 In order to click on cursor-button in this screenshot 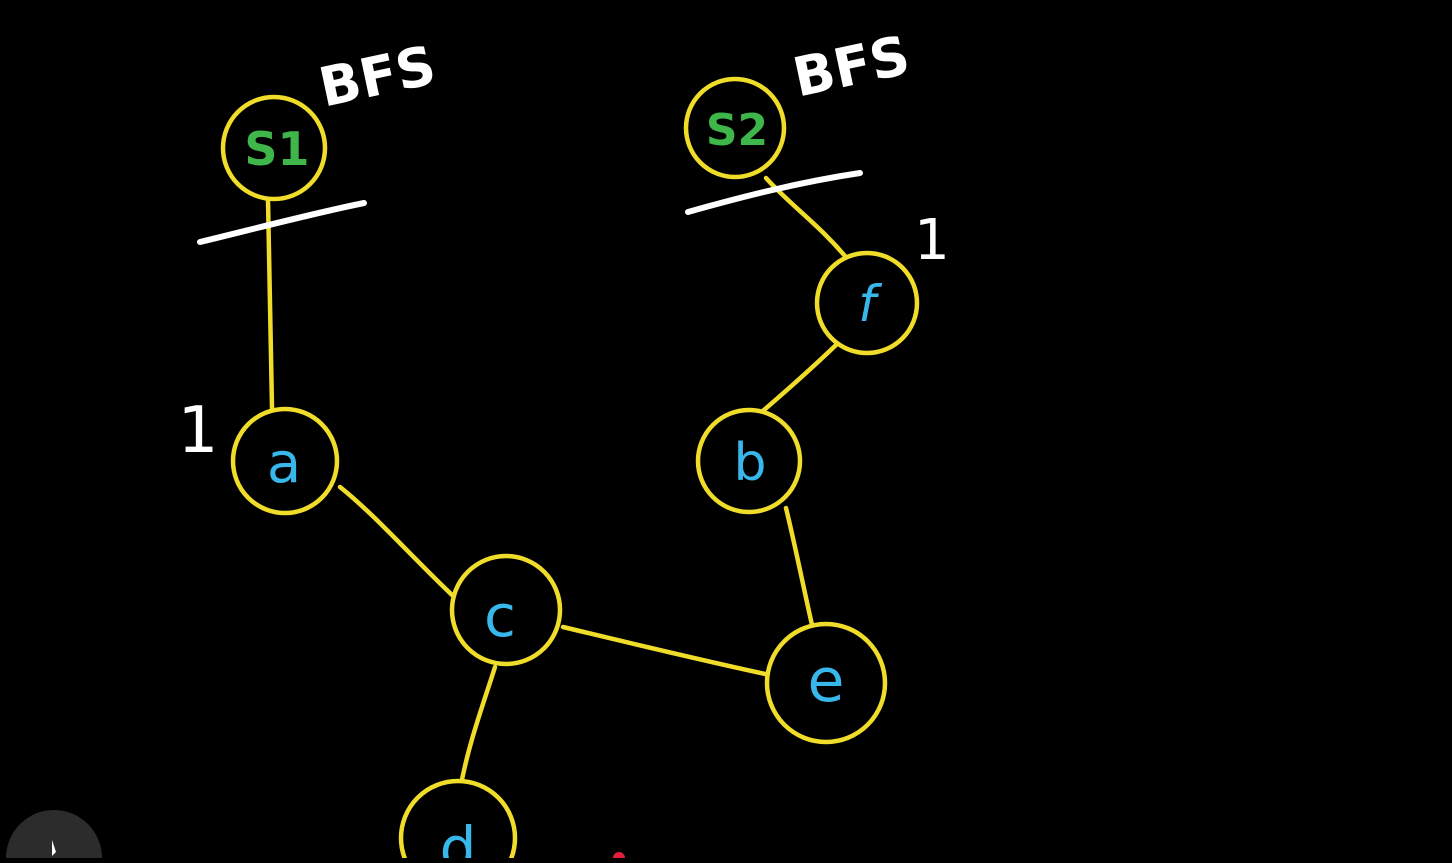, I will do `click(54, 836)`.